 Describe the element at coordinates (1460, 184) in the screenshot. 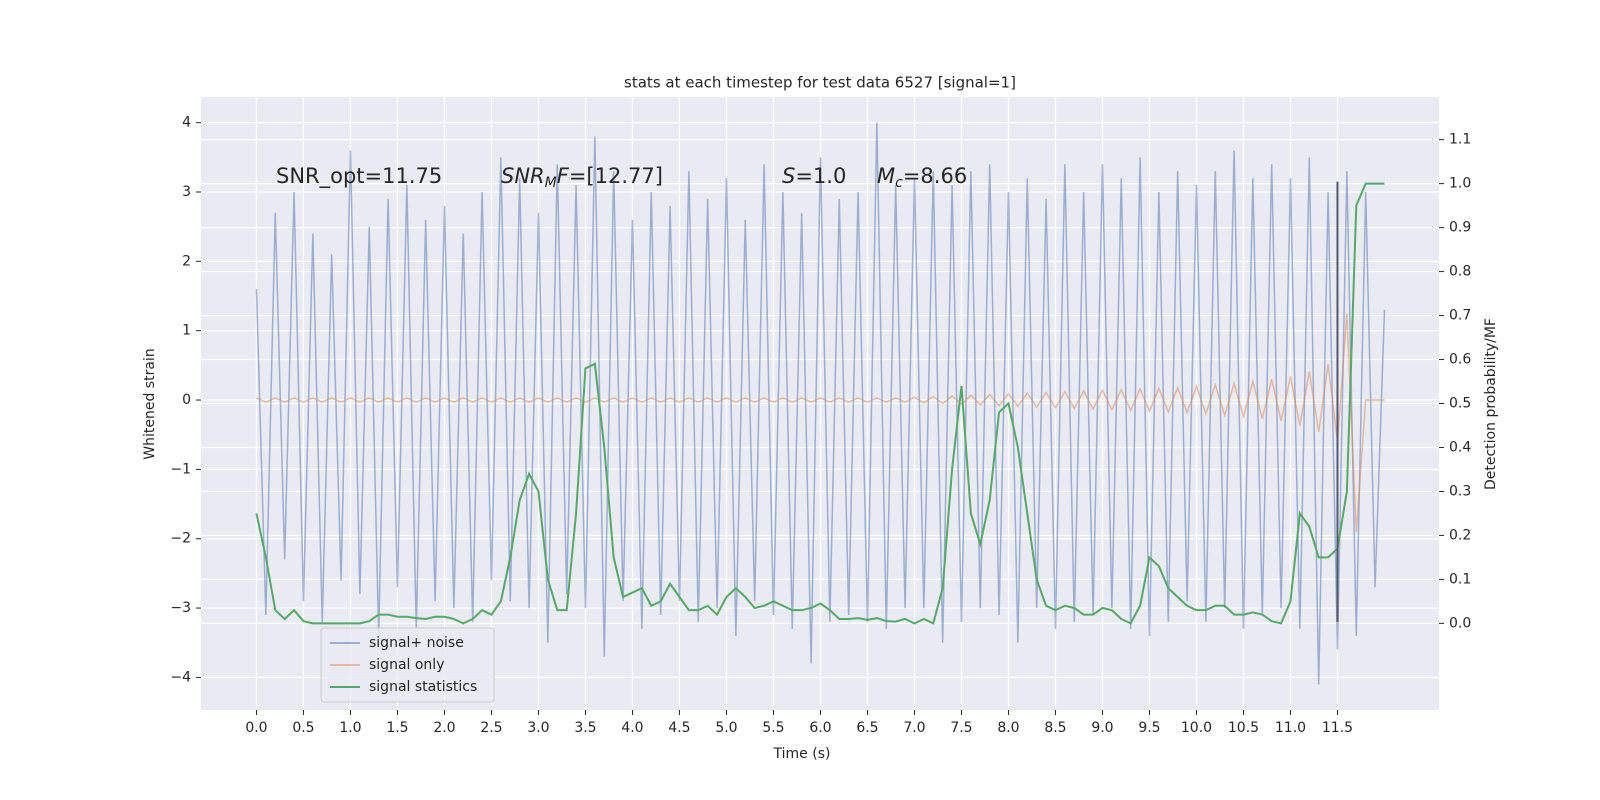

I see `y2-tick-label: 1.0` at that location.